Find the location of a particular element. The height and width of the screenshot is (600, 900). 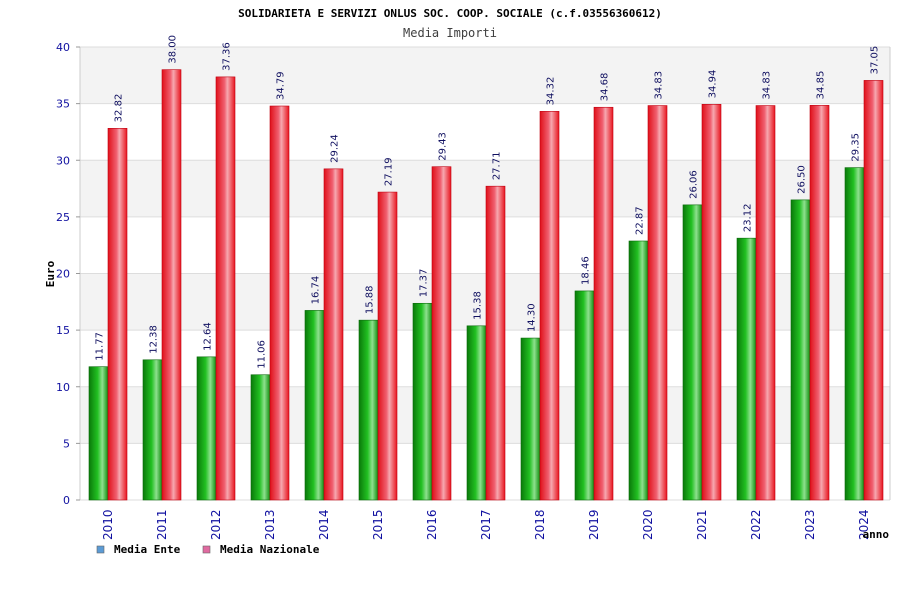

x-tick-label: 2013 is located at coordinates (270, 524).